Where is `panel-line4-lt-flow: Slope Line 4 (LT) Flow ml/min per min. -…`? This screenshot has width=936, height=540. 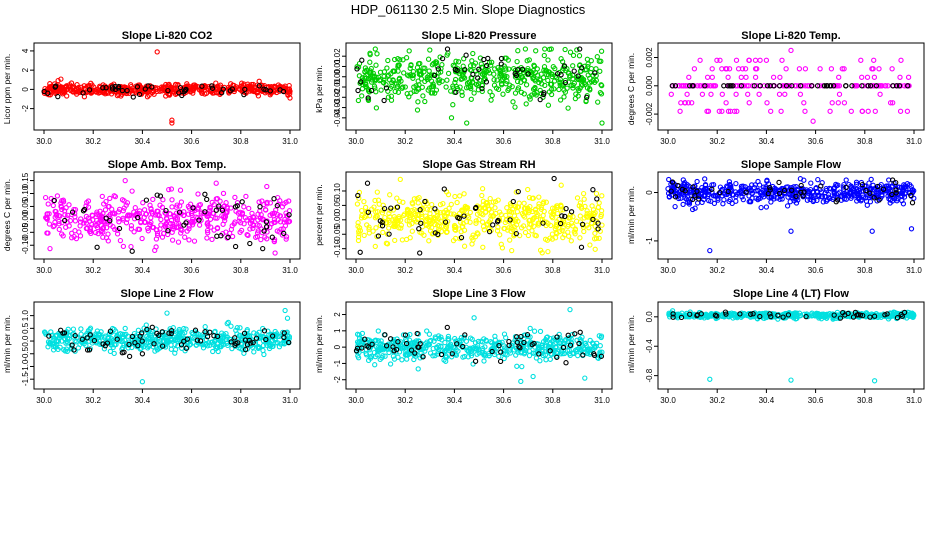 panel-line4-lt-flow: Slope Line 4 (LT) Flow ml/min per min. -… is located at coordinates (775, 346).